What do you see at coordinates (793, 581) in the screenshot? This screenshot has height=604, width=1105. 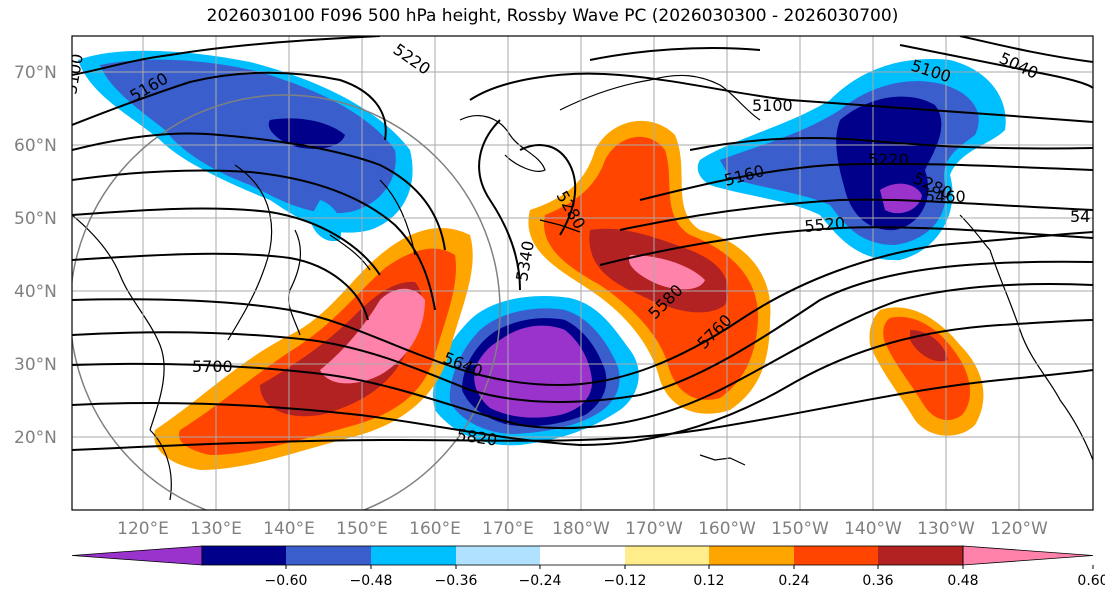 I see `colorbar-tick-label: 0.24` at bounding box center [793, 581].